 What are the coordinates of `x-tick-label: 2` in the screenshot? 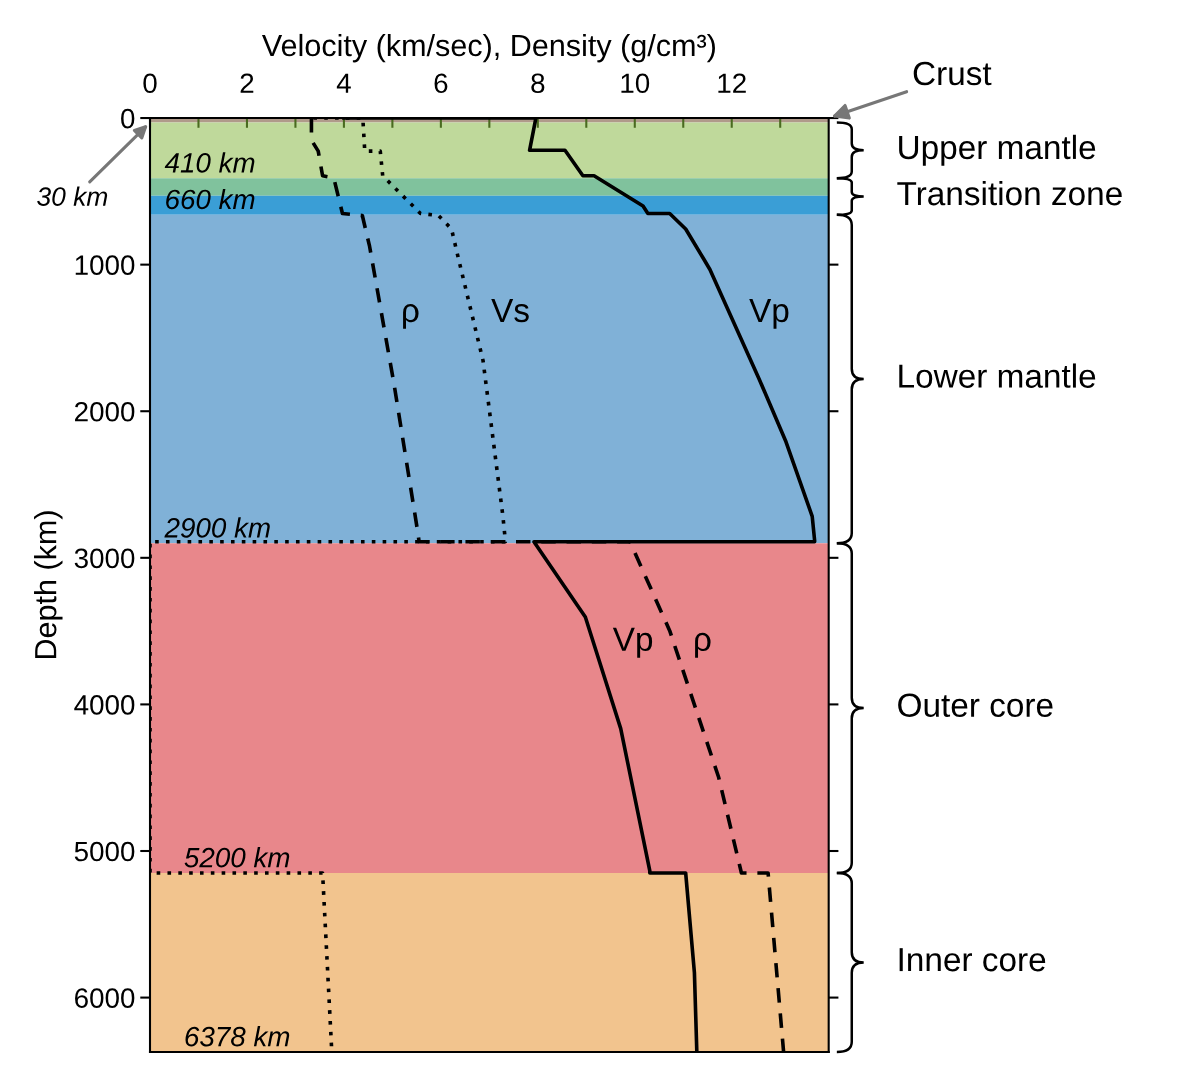 It's located at (247, 83).